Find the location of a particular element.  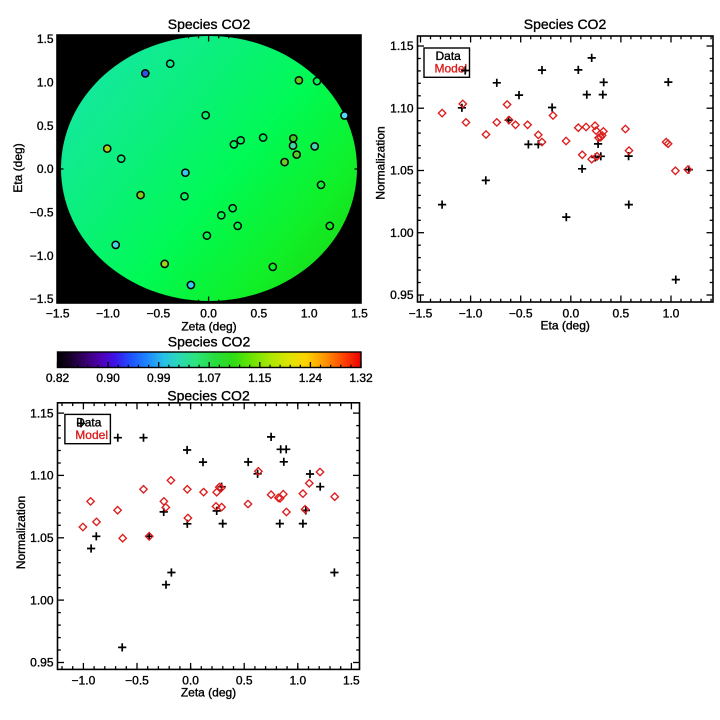

svg-text: 0.82 is located at coordinates (58, 378).